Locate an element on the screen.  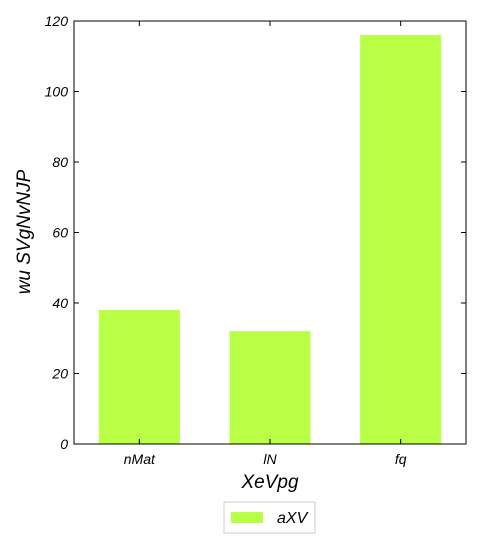
legend-swatch is located at coordinates (247, 517).